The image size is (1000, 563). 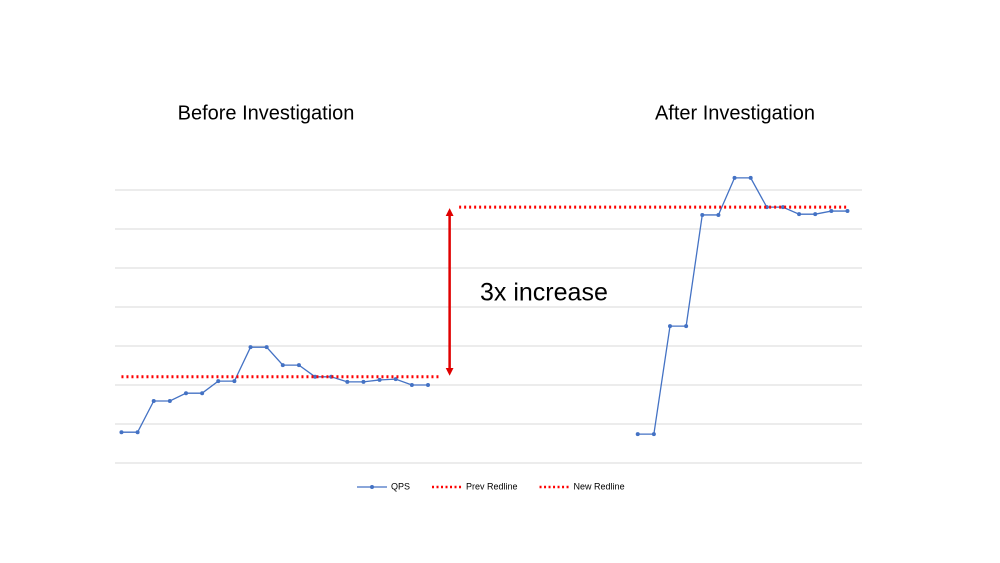 What do you see at coordinates (544, 293) in the screenshot?
I see `annotation: 3x increase` at bounding box center [544, 293].